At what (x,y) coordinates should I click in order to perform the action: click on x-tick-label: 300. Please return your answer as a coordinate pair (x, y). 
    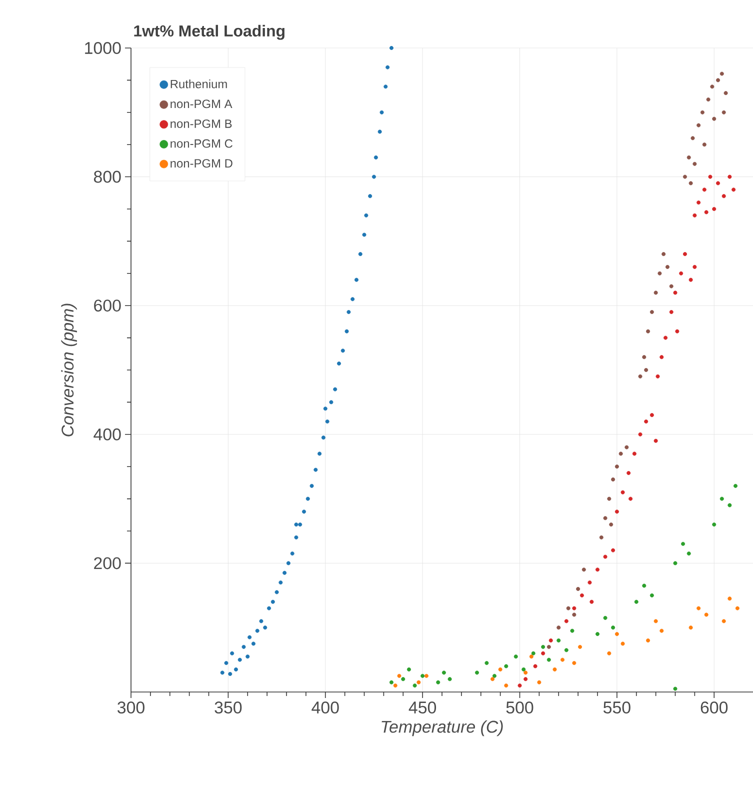
    Looking at the image, I should click on (131, 708).